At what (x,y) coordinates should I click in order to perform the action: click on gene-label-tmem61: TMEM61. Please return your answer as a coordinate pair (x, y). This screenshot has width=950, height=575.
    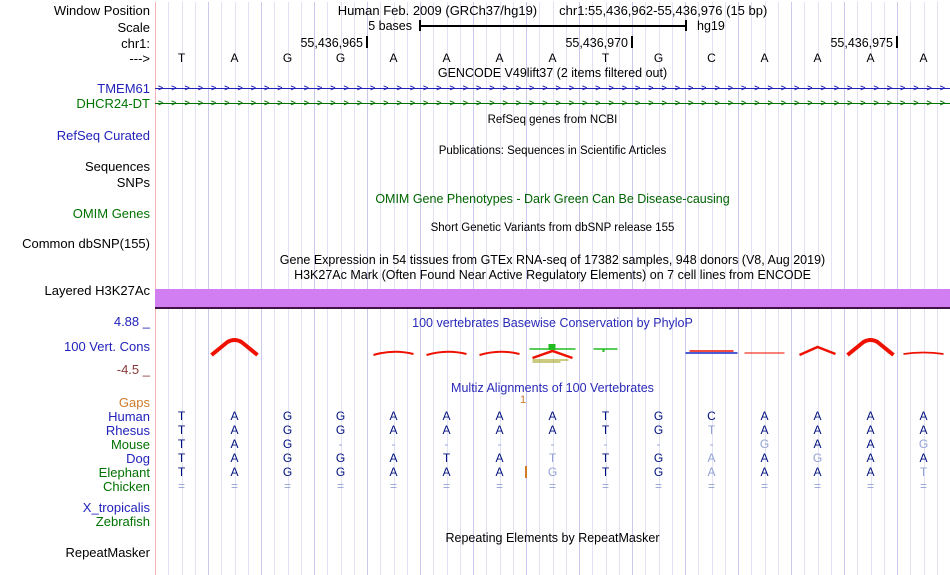
    Looking at the image, I should click on (123, 88).